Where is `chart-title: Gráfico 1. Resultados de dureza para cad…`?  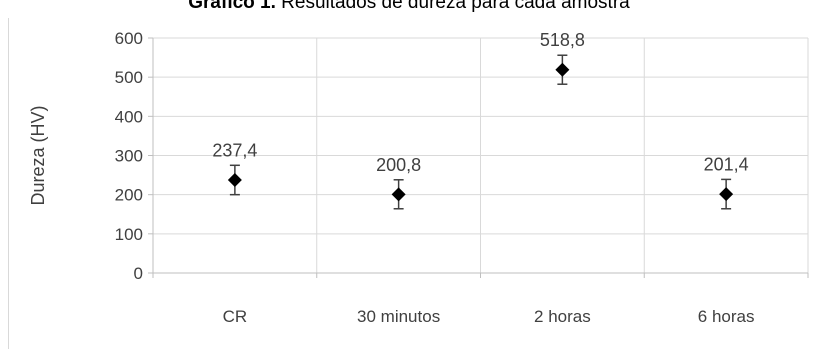
chart-title: Gráfico 1. Resultados de dureza para cad… is located at coordinates (409, 7).